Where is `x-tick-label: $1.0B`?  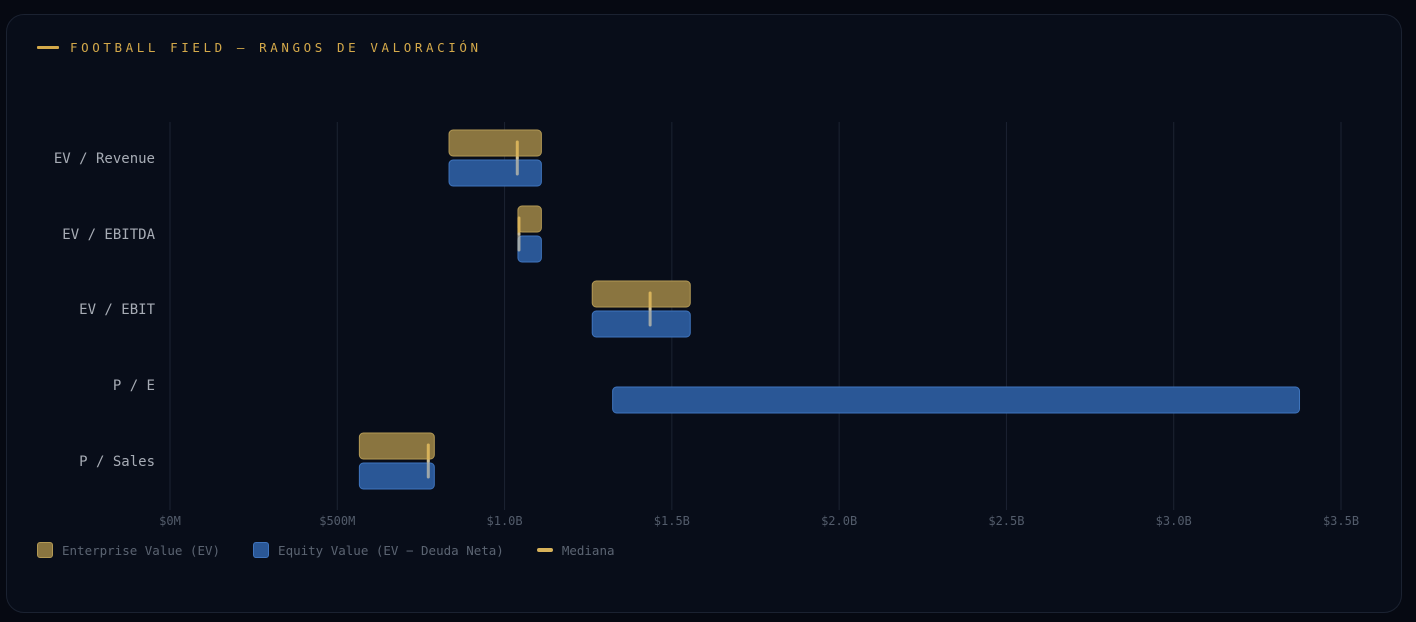 x-tick-label: $1.0B is located at coordinates (505, 521).